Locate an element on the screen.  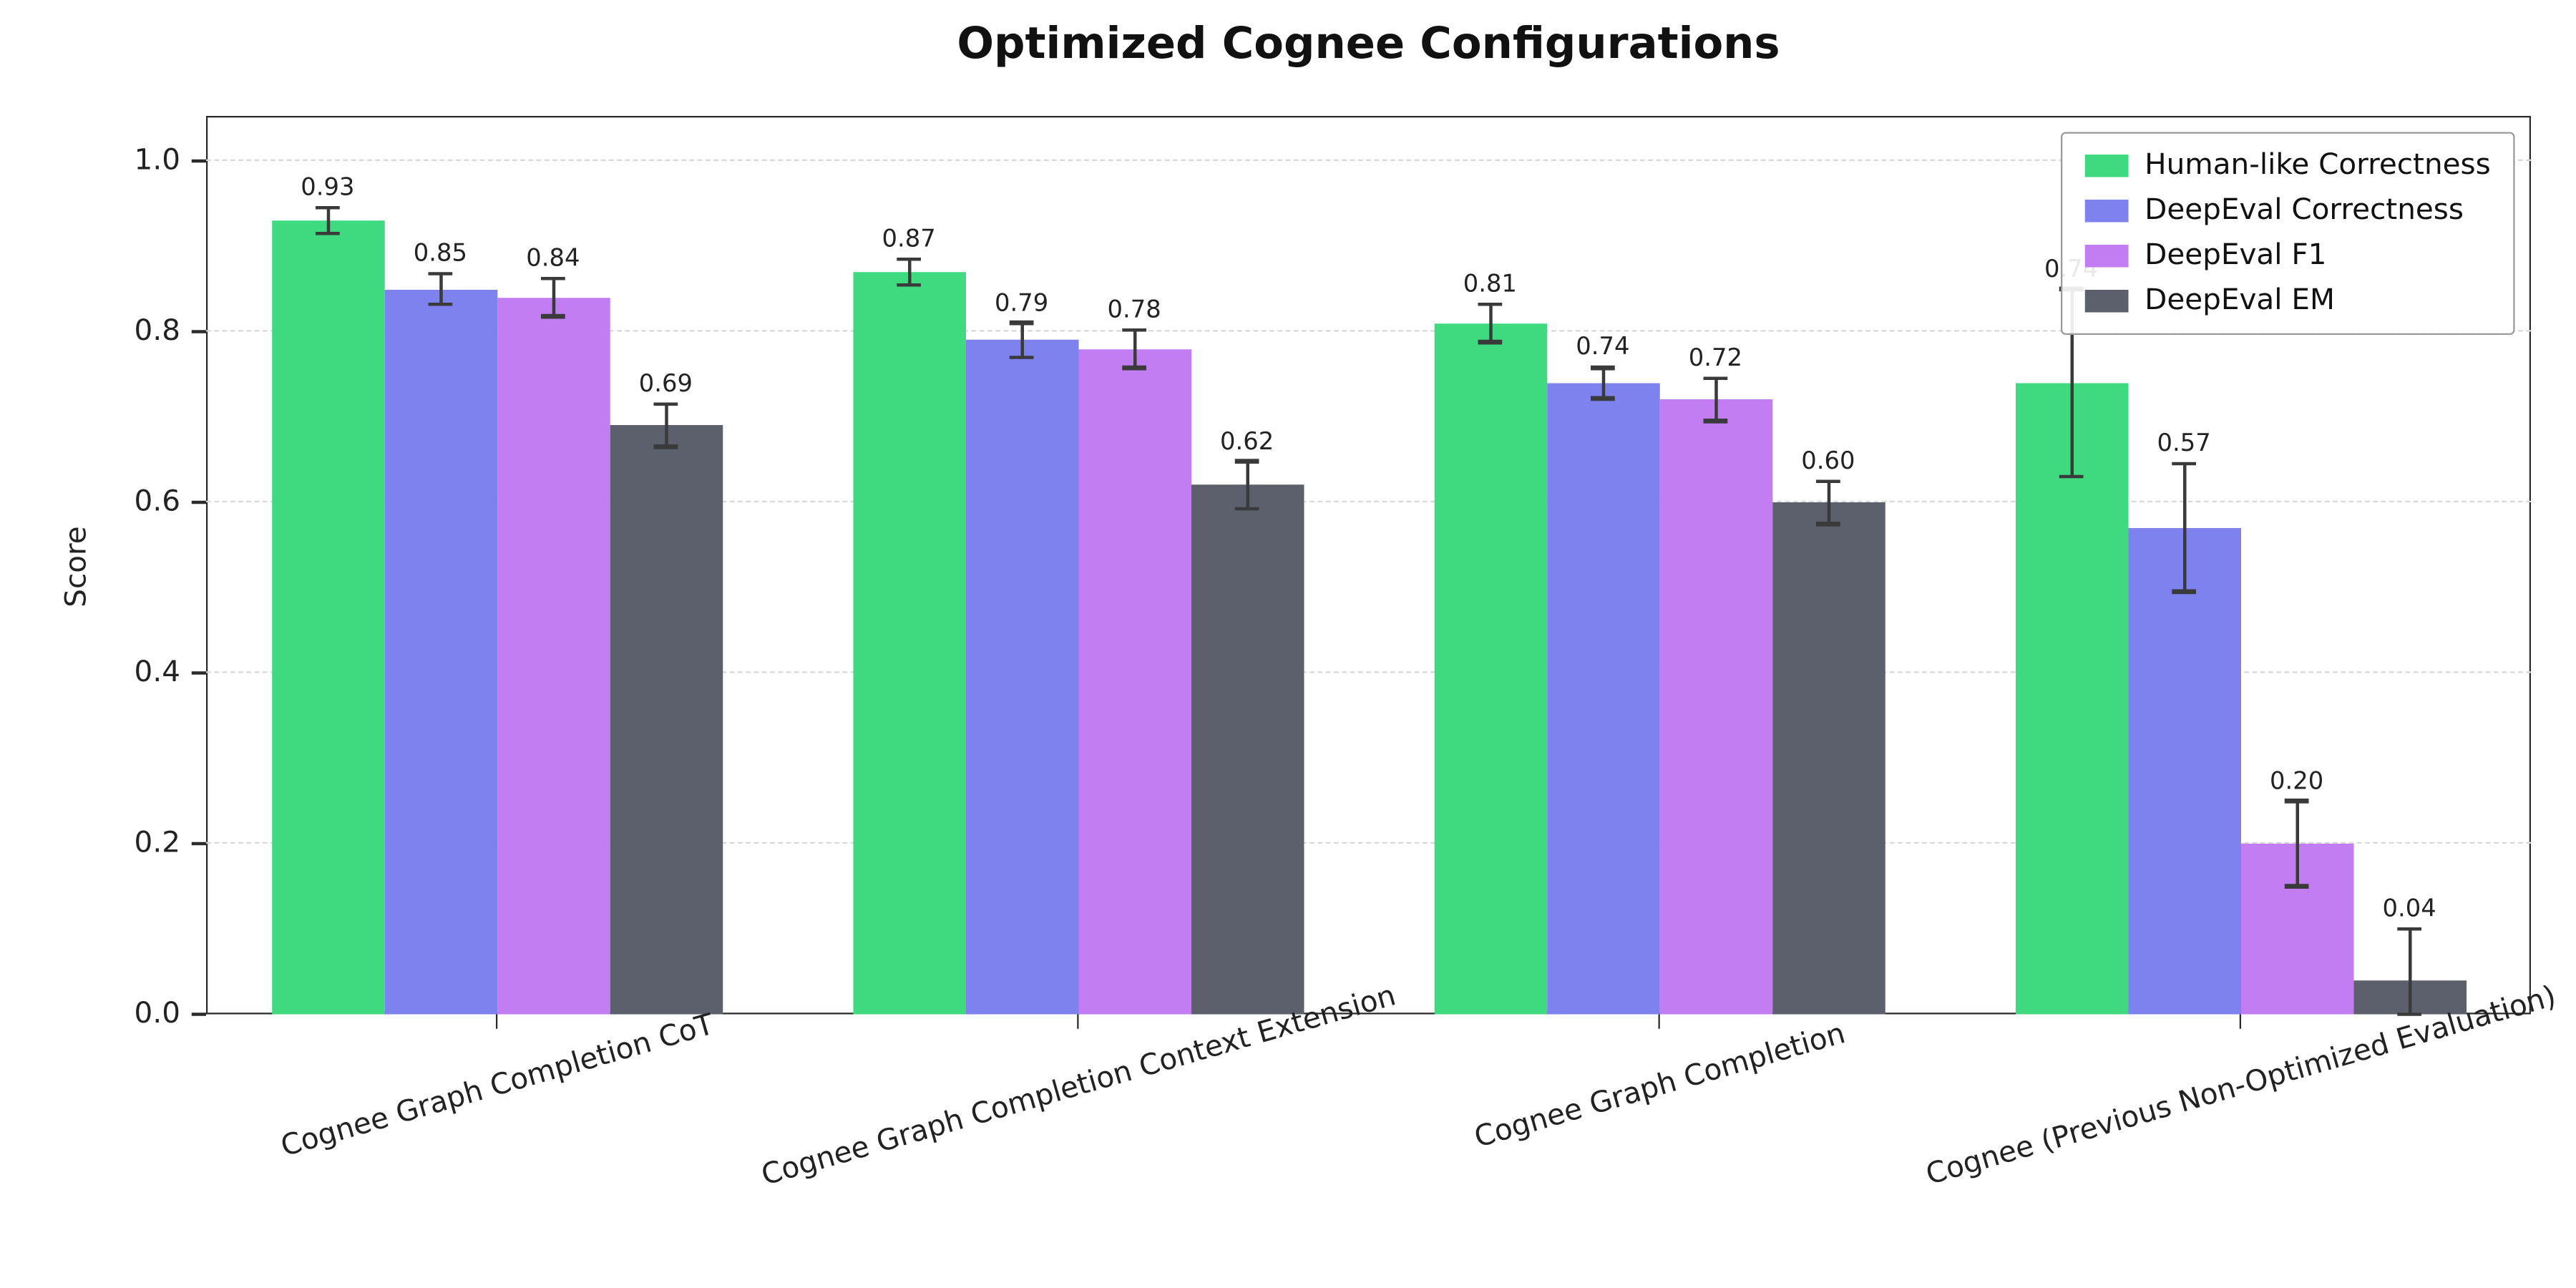
x-tick-label: Cognee Graph Completion CoT is located at coordinates (496, 1086).